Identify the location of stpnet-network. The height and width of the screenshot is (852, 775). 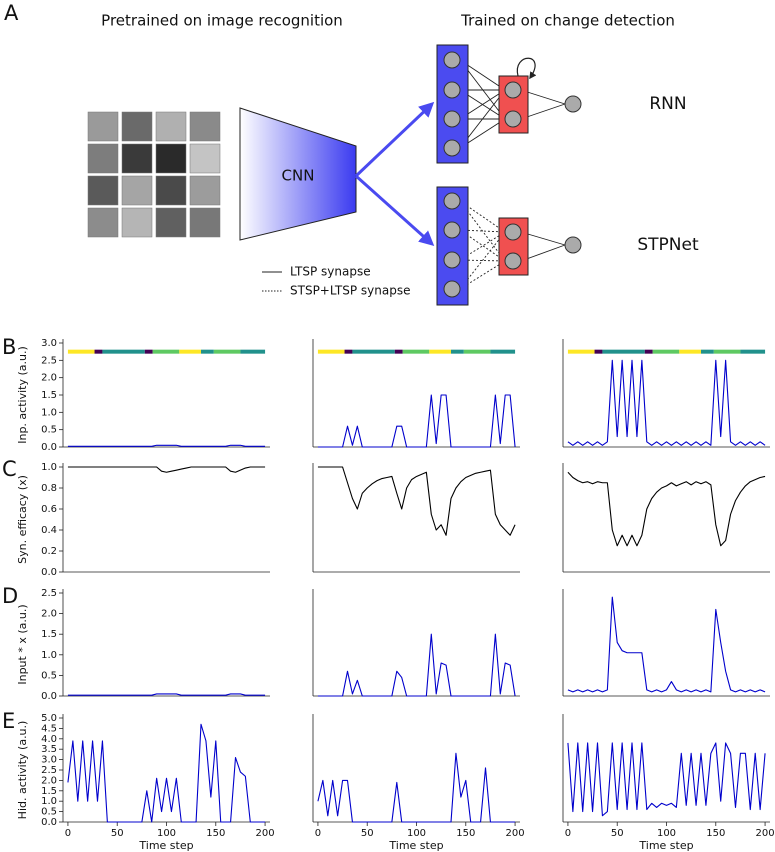
(509, 246).